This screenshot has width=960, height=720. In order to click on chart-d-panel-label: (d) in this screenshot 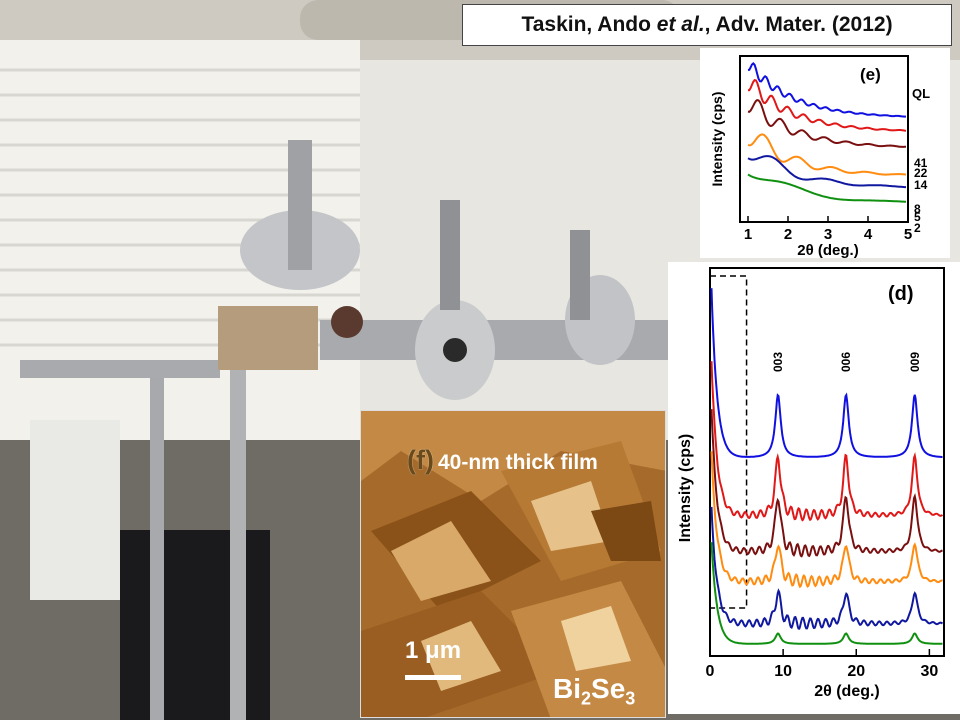, I will do `click(901, 294)`.